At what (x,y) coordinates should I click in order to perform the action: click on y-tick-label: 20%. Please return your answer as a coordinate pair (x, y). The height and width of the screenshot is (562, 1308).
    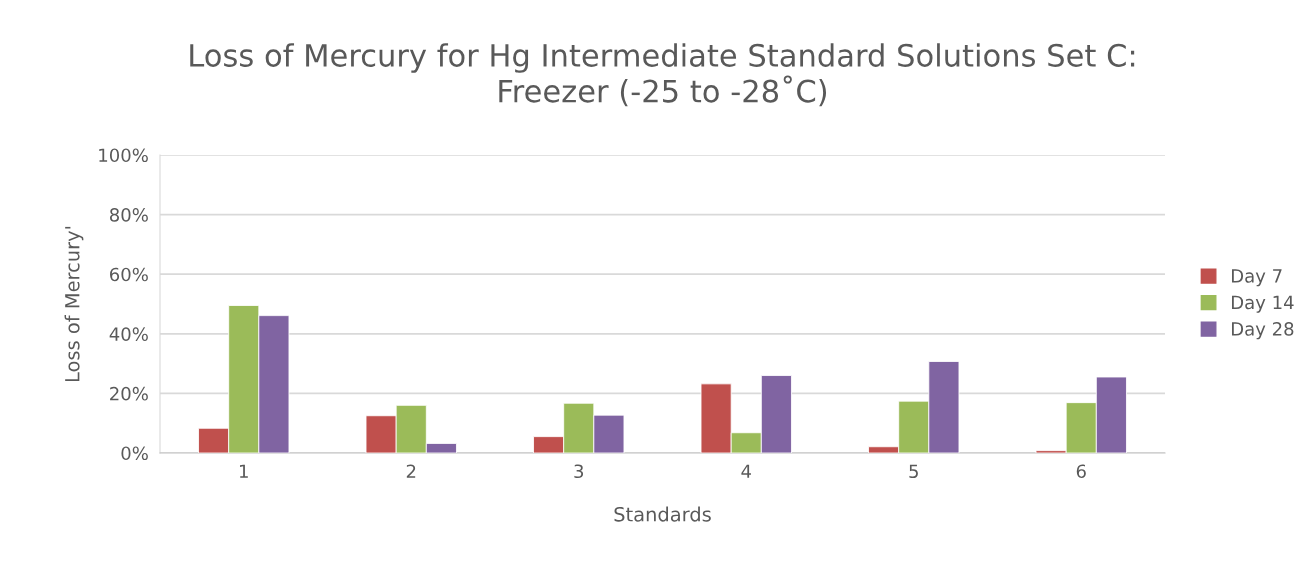
    Looking at the image, I should click on (129, 393).